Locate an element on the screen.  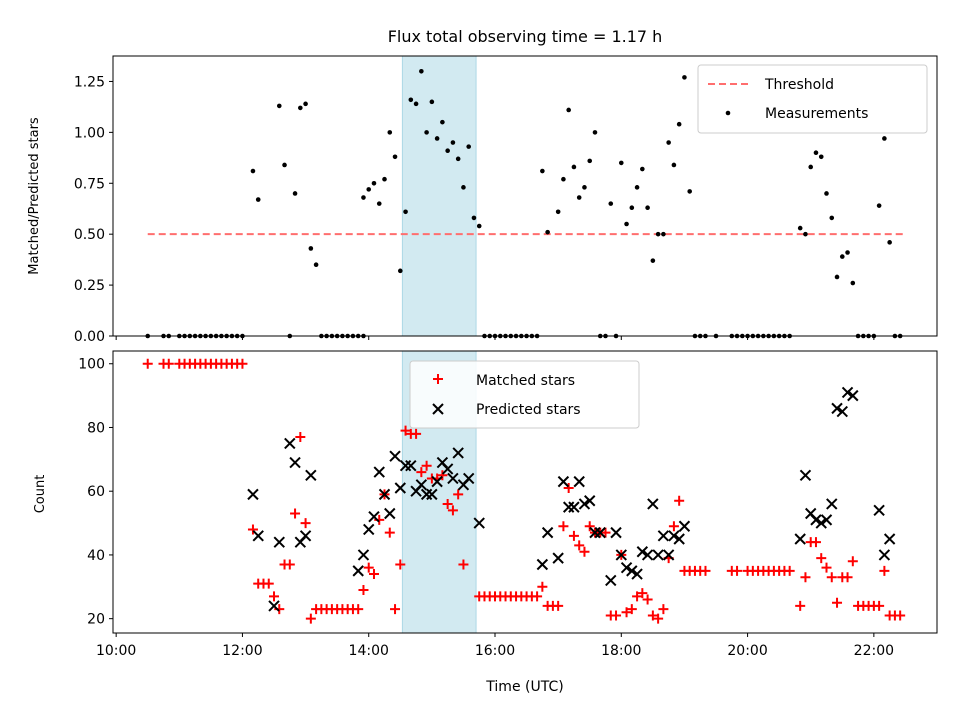
bottom-legend: Matched stars Predicted stars is located at coordinates (524, 394).